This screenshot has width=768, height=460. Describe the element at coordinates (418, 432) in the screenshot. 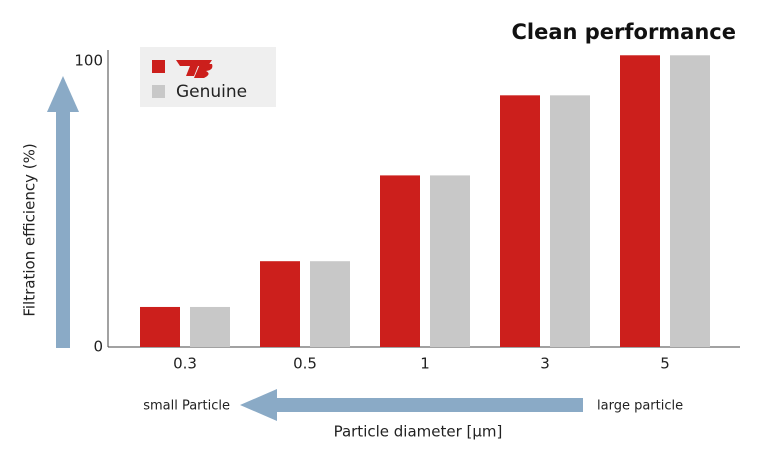

I see `x-axis-label: Particle diameter [μm]` at that location.